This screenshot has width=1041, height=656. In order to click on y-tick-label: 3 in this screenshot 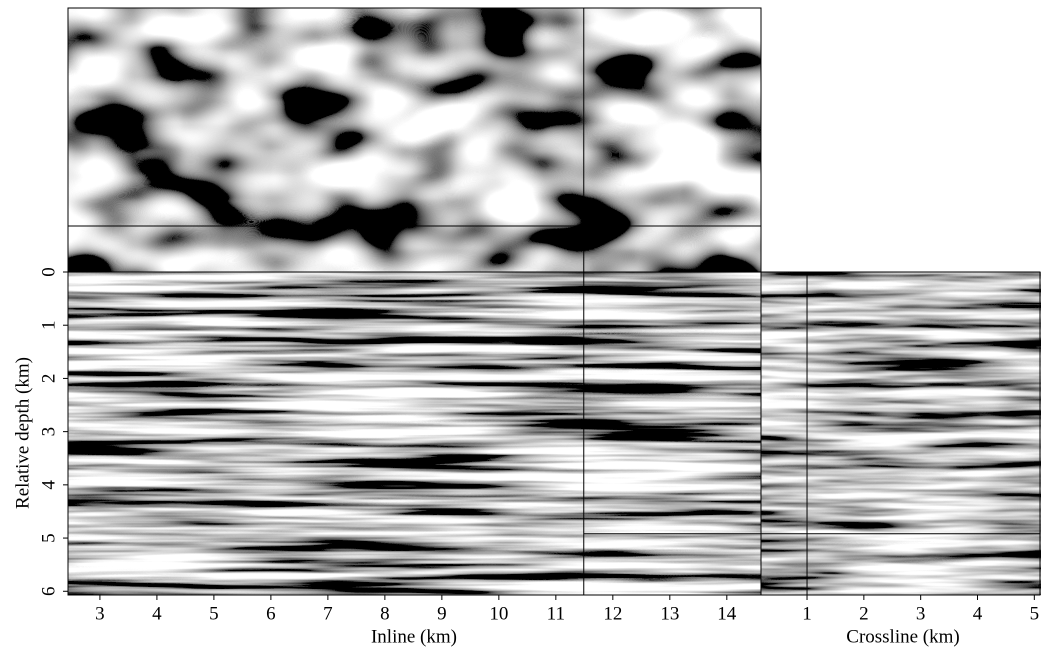, I will do `click(48, 432)`.